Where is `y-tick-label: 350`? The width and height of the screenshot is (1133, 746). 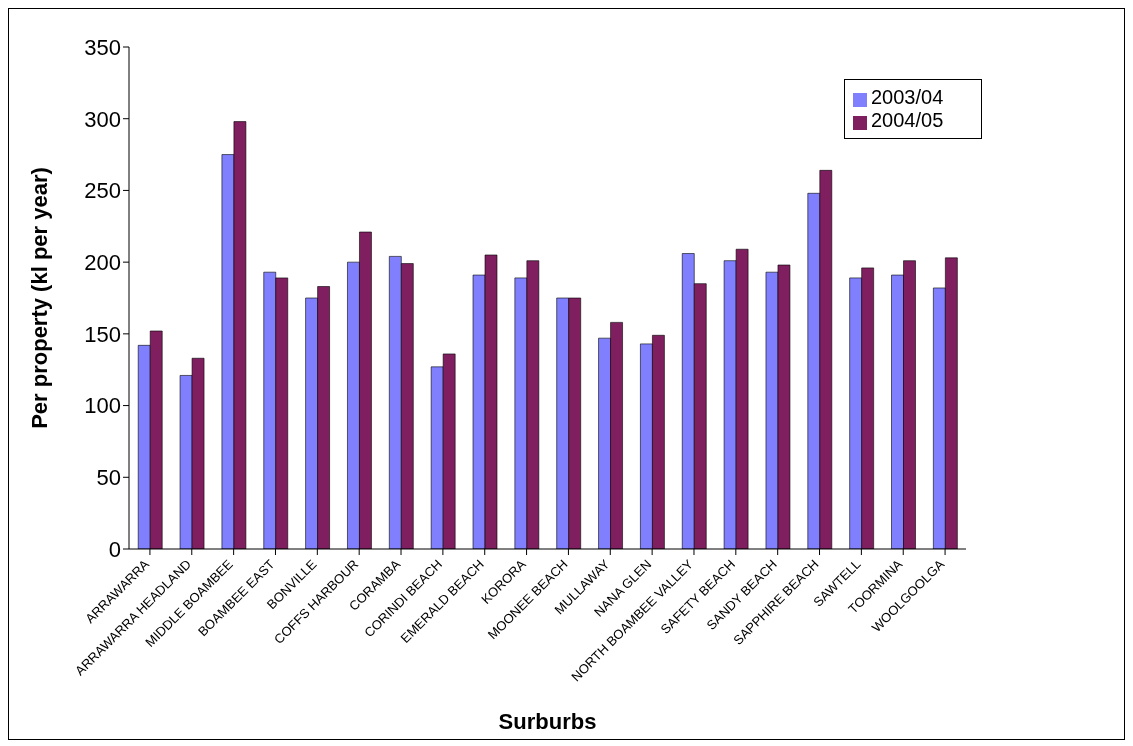
y-tick-label: 350 is located at coordinates (102, 47).